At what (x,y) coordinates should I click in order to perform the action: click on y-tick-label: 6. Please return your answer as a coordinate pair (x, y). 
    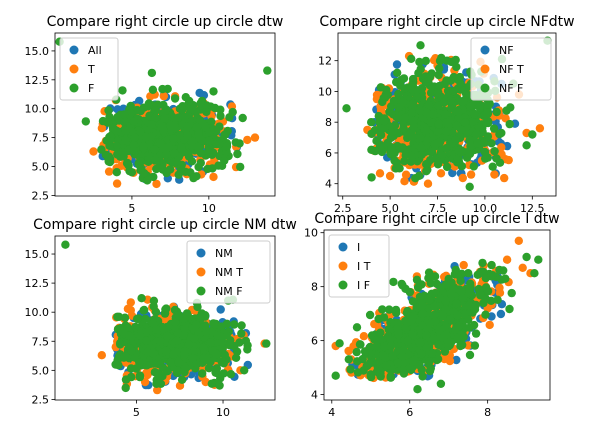
    Looking at the image, I should click on (314, 341).